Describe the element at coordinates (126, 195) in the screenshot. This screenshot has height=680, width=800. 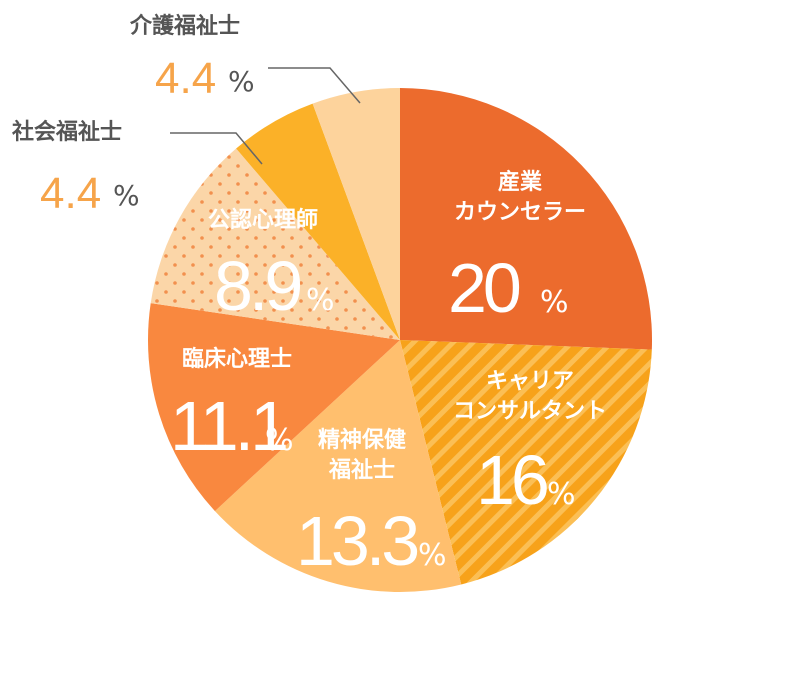
I see `slice-percent-5: %` at that location.